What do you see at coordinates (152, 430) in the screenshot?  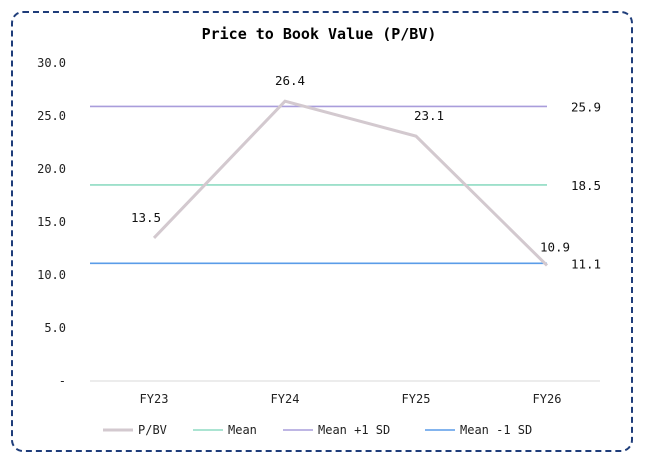 I see `legend-label: P/BV` at bounding box center [152, 430].